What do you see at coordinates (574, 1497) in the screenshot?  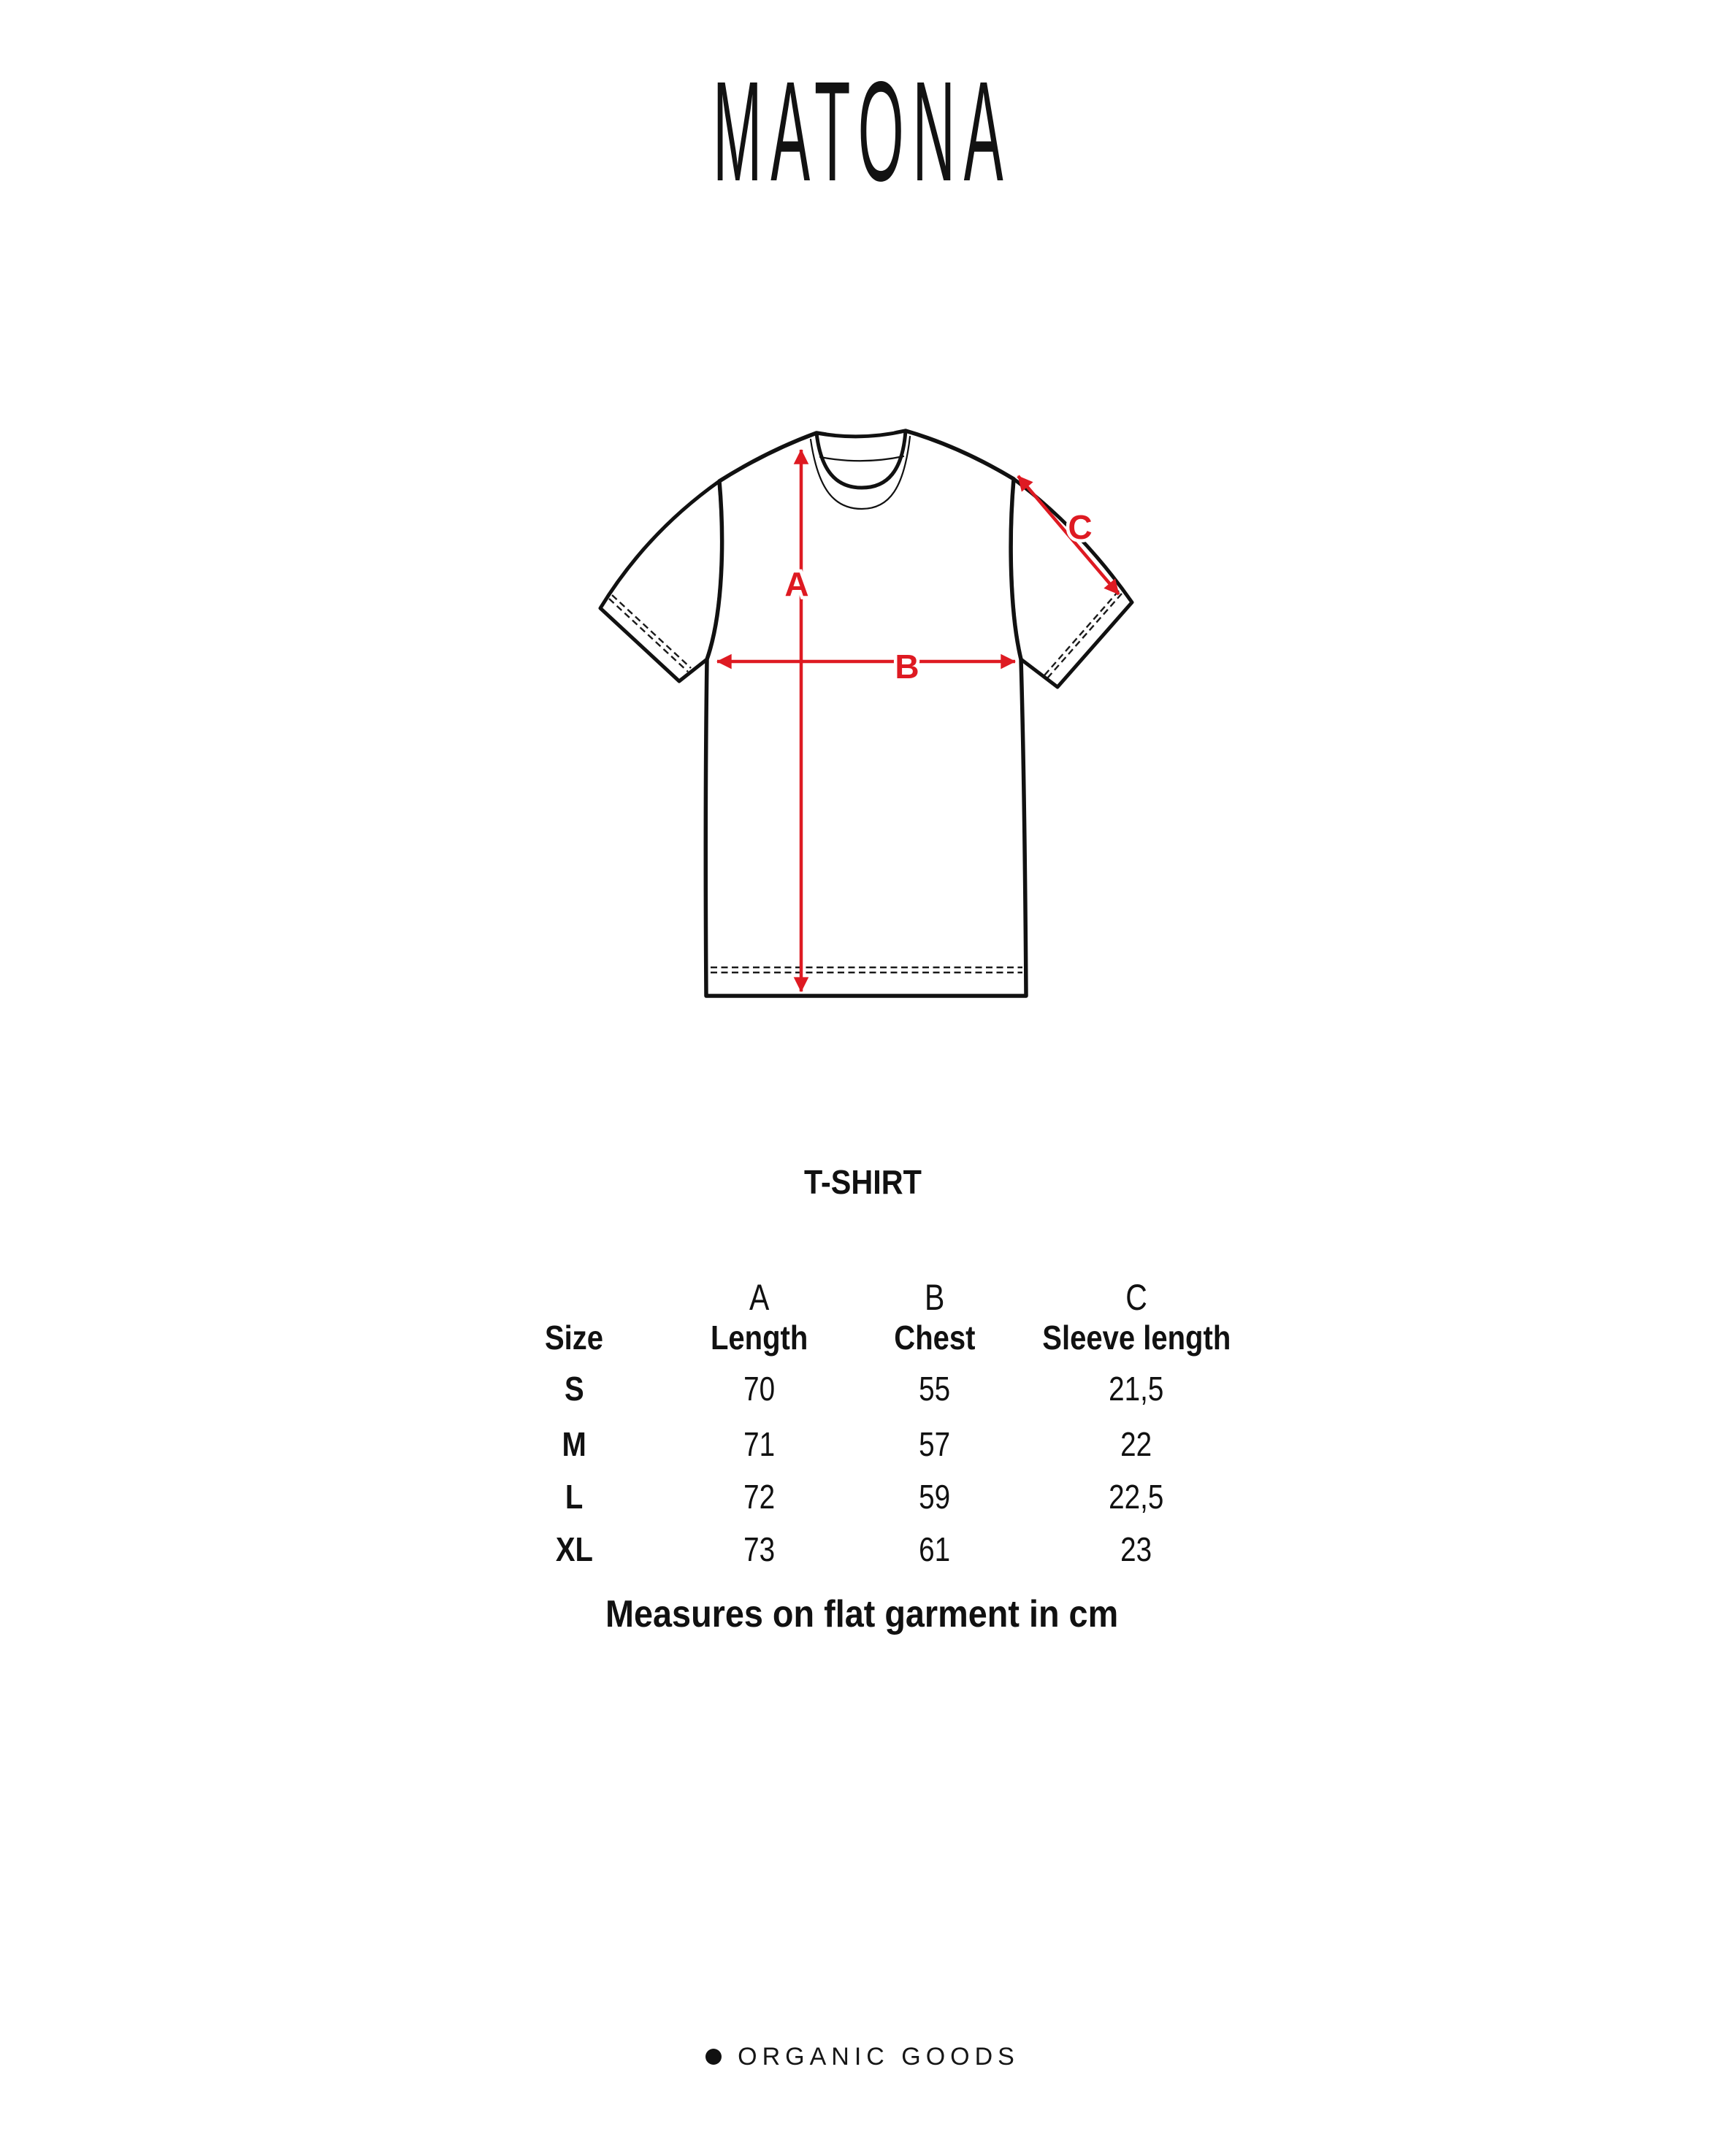 I see `size-label: L` at bounding box center [574, 1497].